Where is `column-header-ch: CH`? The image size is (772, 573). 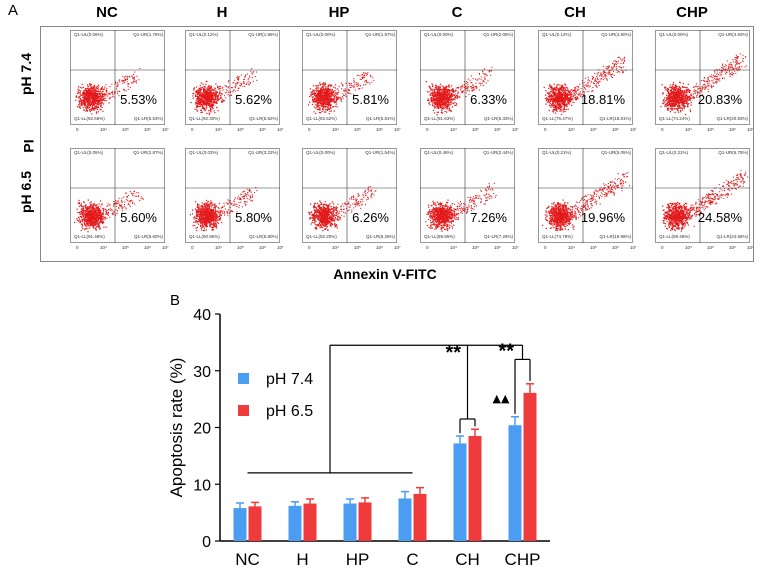 column-header-ch: CH is located at coordinates (575, 12).